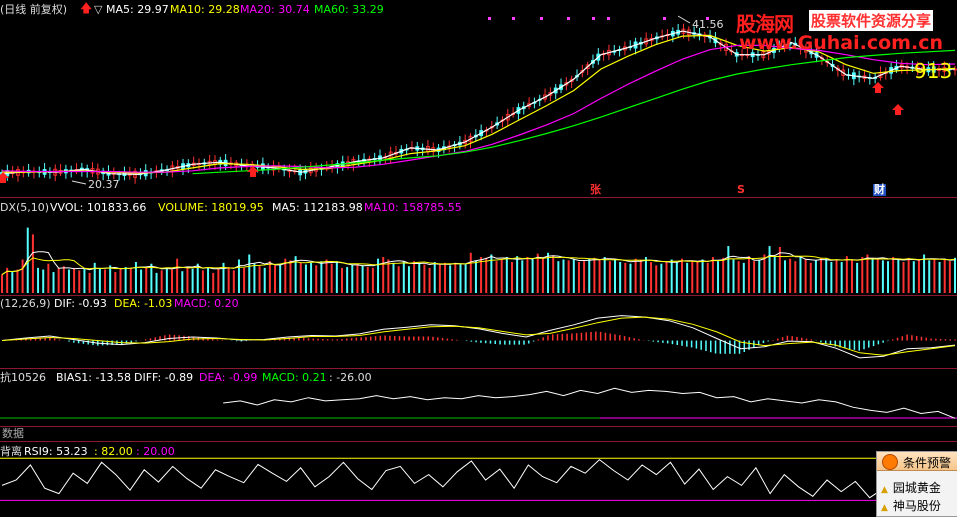  I want to click on dif-line, so click(478, 337).